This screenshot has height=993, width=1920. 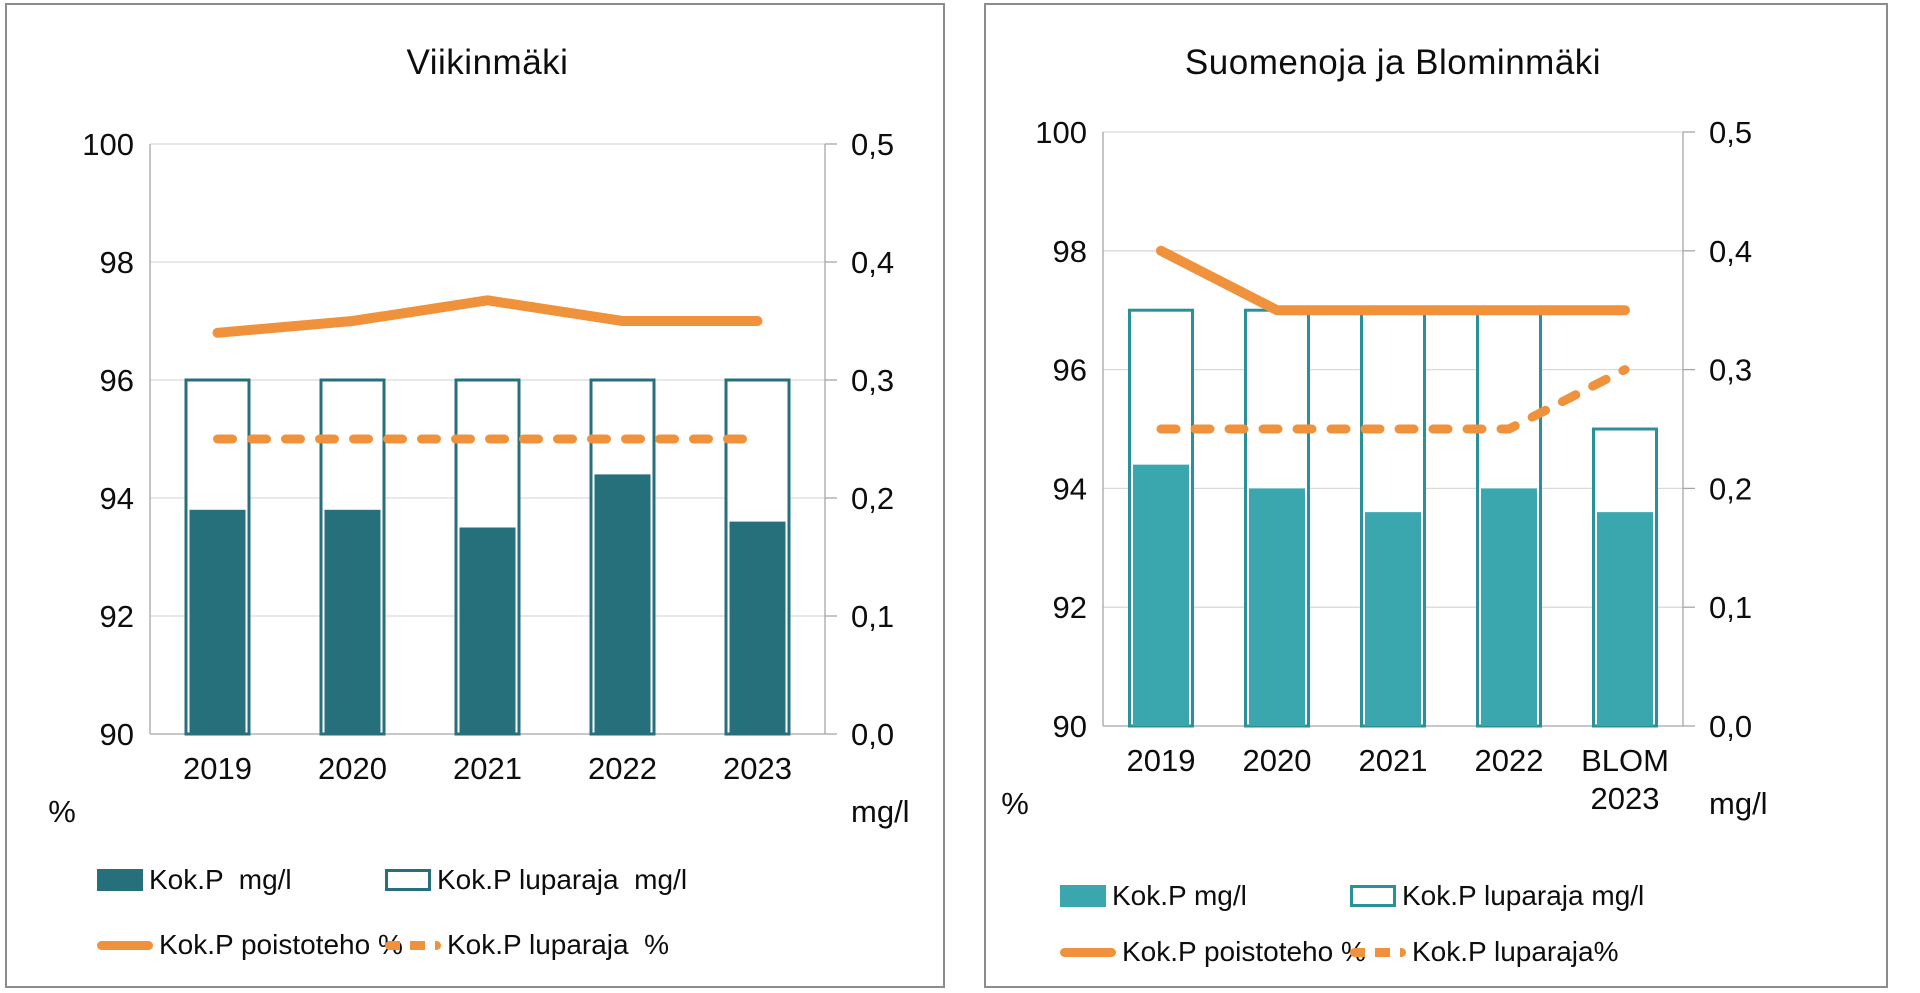 What do you see at coordinates (1515, 951) in the screenshot?
I see `legend-label: Kok.P luparaja%` at bounding box center [1515, 951].